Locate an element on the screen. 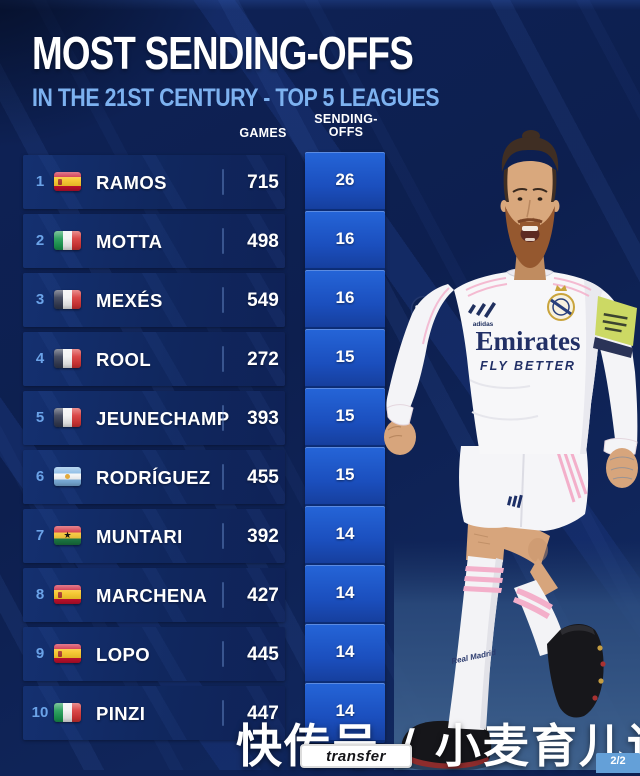  player-name: MUNTARI is located at coordinates (139, 536).